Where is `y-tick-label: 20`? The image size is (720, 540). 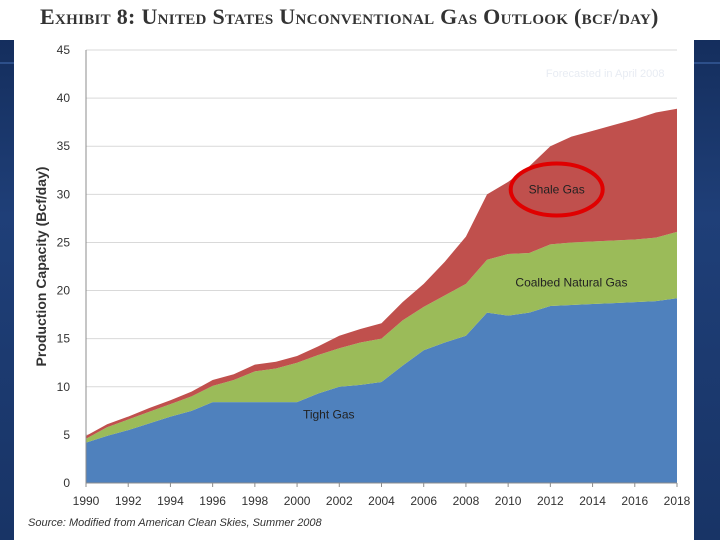 y-tick-label: 20 is located at coordinates (64, 291).